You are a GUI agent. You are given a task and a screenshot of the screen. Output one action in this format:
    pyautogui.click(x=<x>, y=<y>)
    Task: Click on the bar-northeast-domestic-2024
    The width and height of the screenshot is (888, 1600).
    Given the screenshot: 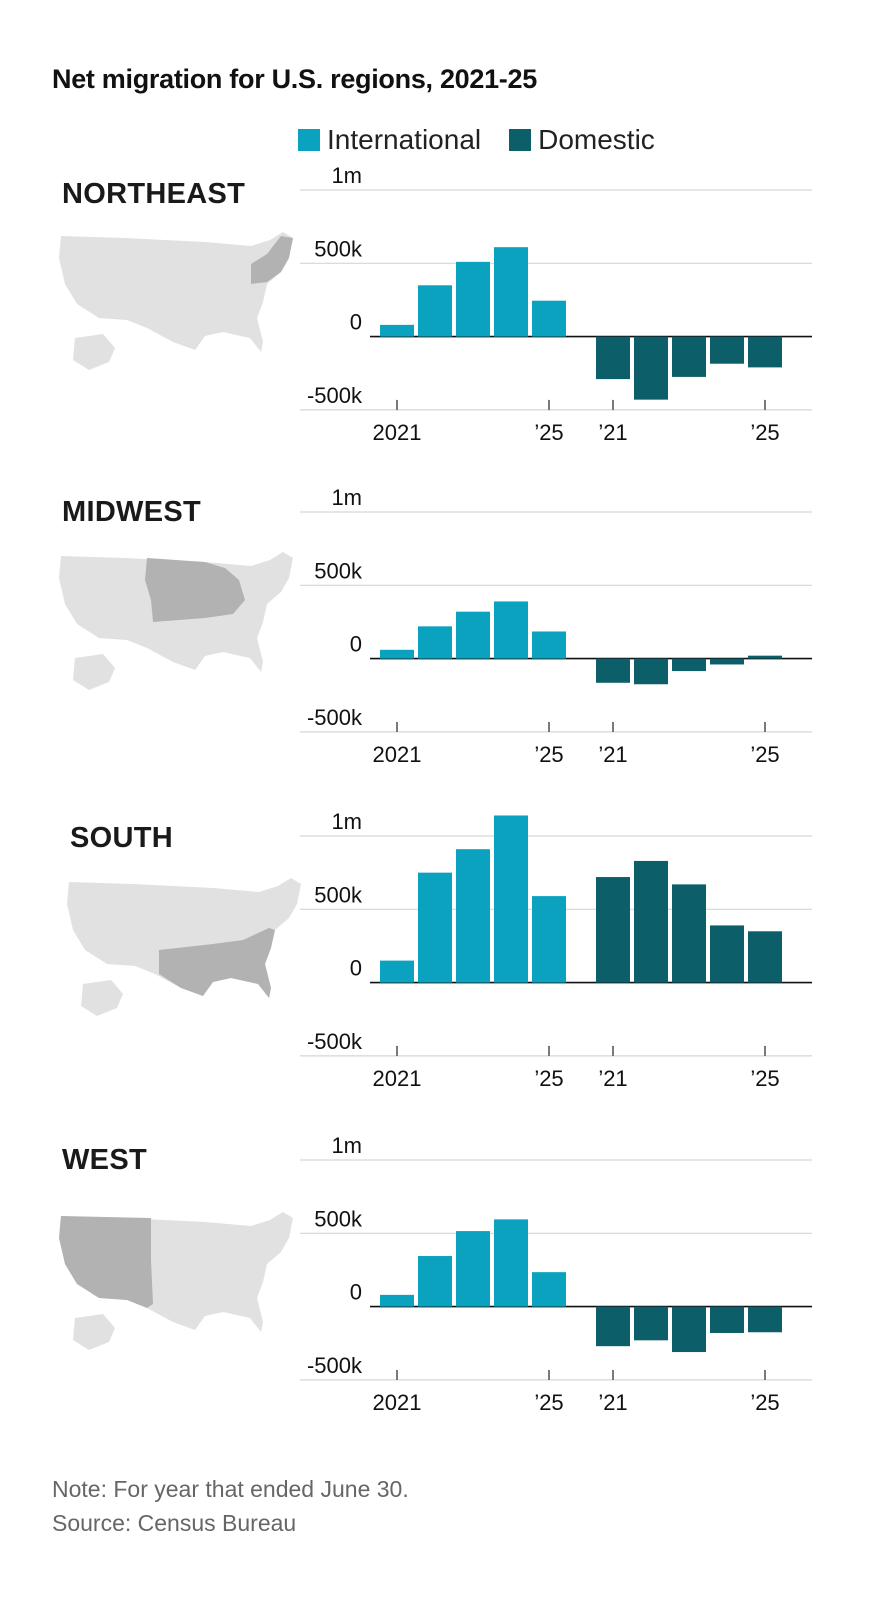 What is the action you would take?
    pyautogui.click(x=727, y=350)
    